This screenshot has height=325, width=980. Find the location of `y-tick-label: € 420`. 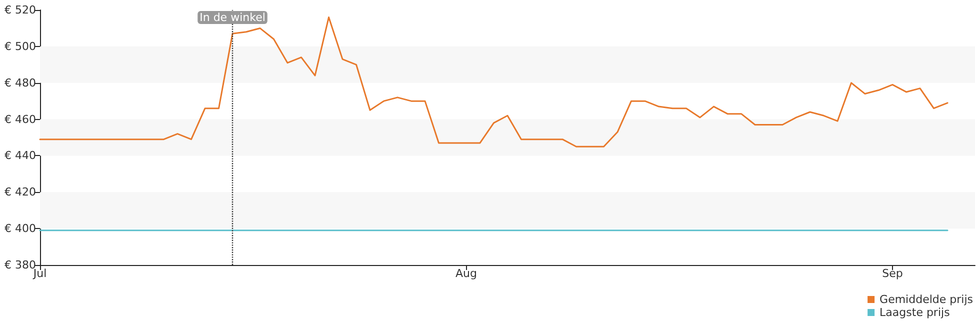

y-tick-label: € 420 is located at coordinates (20, 192).